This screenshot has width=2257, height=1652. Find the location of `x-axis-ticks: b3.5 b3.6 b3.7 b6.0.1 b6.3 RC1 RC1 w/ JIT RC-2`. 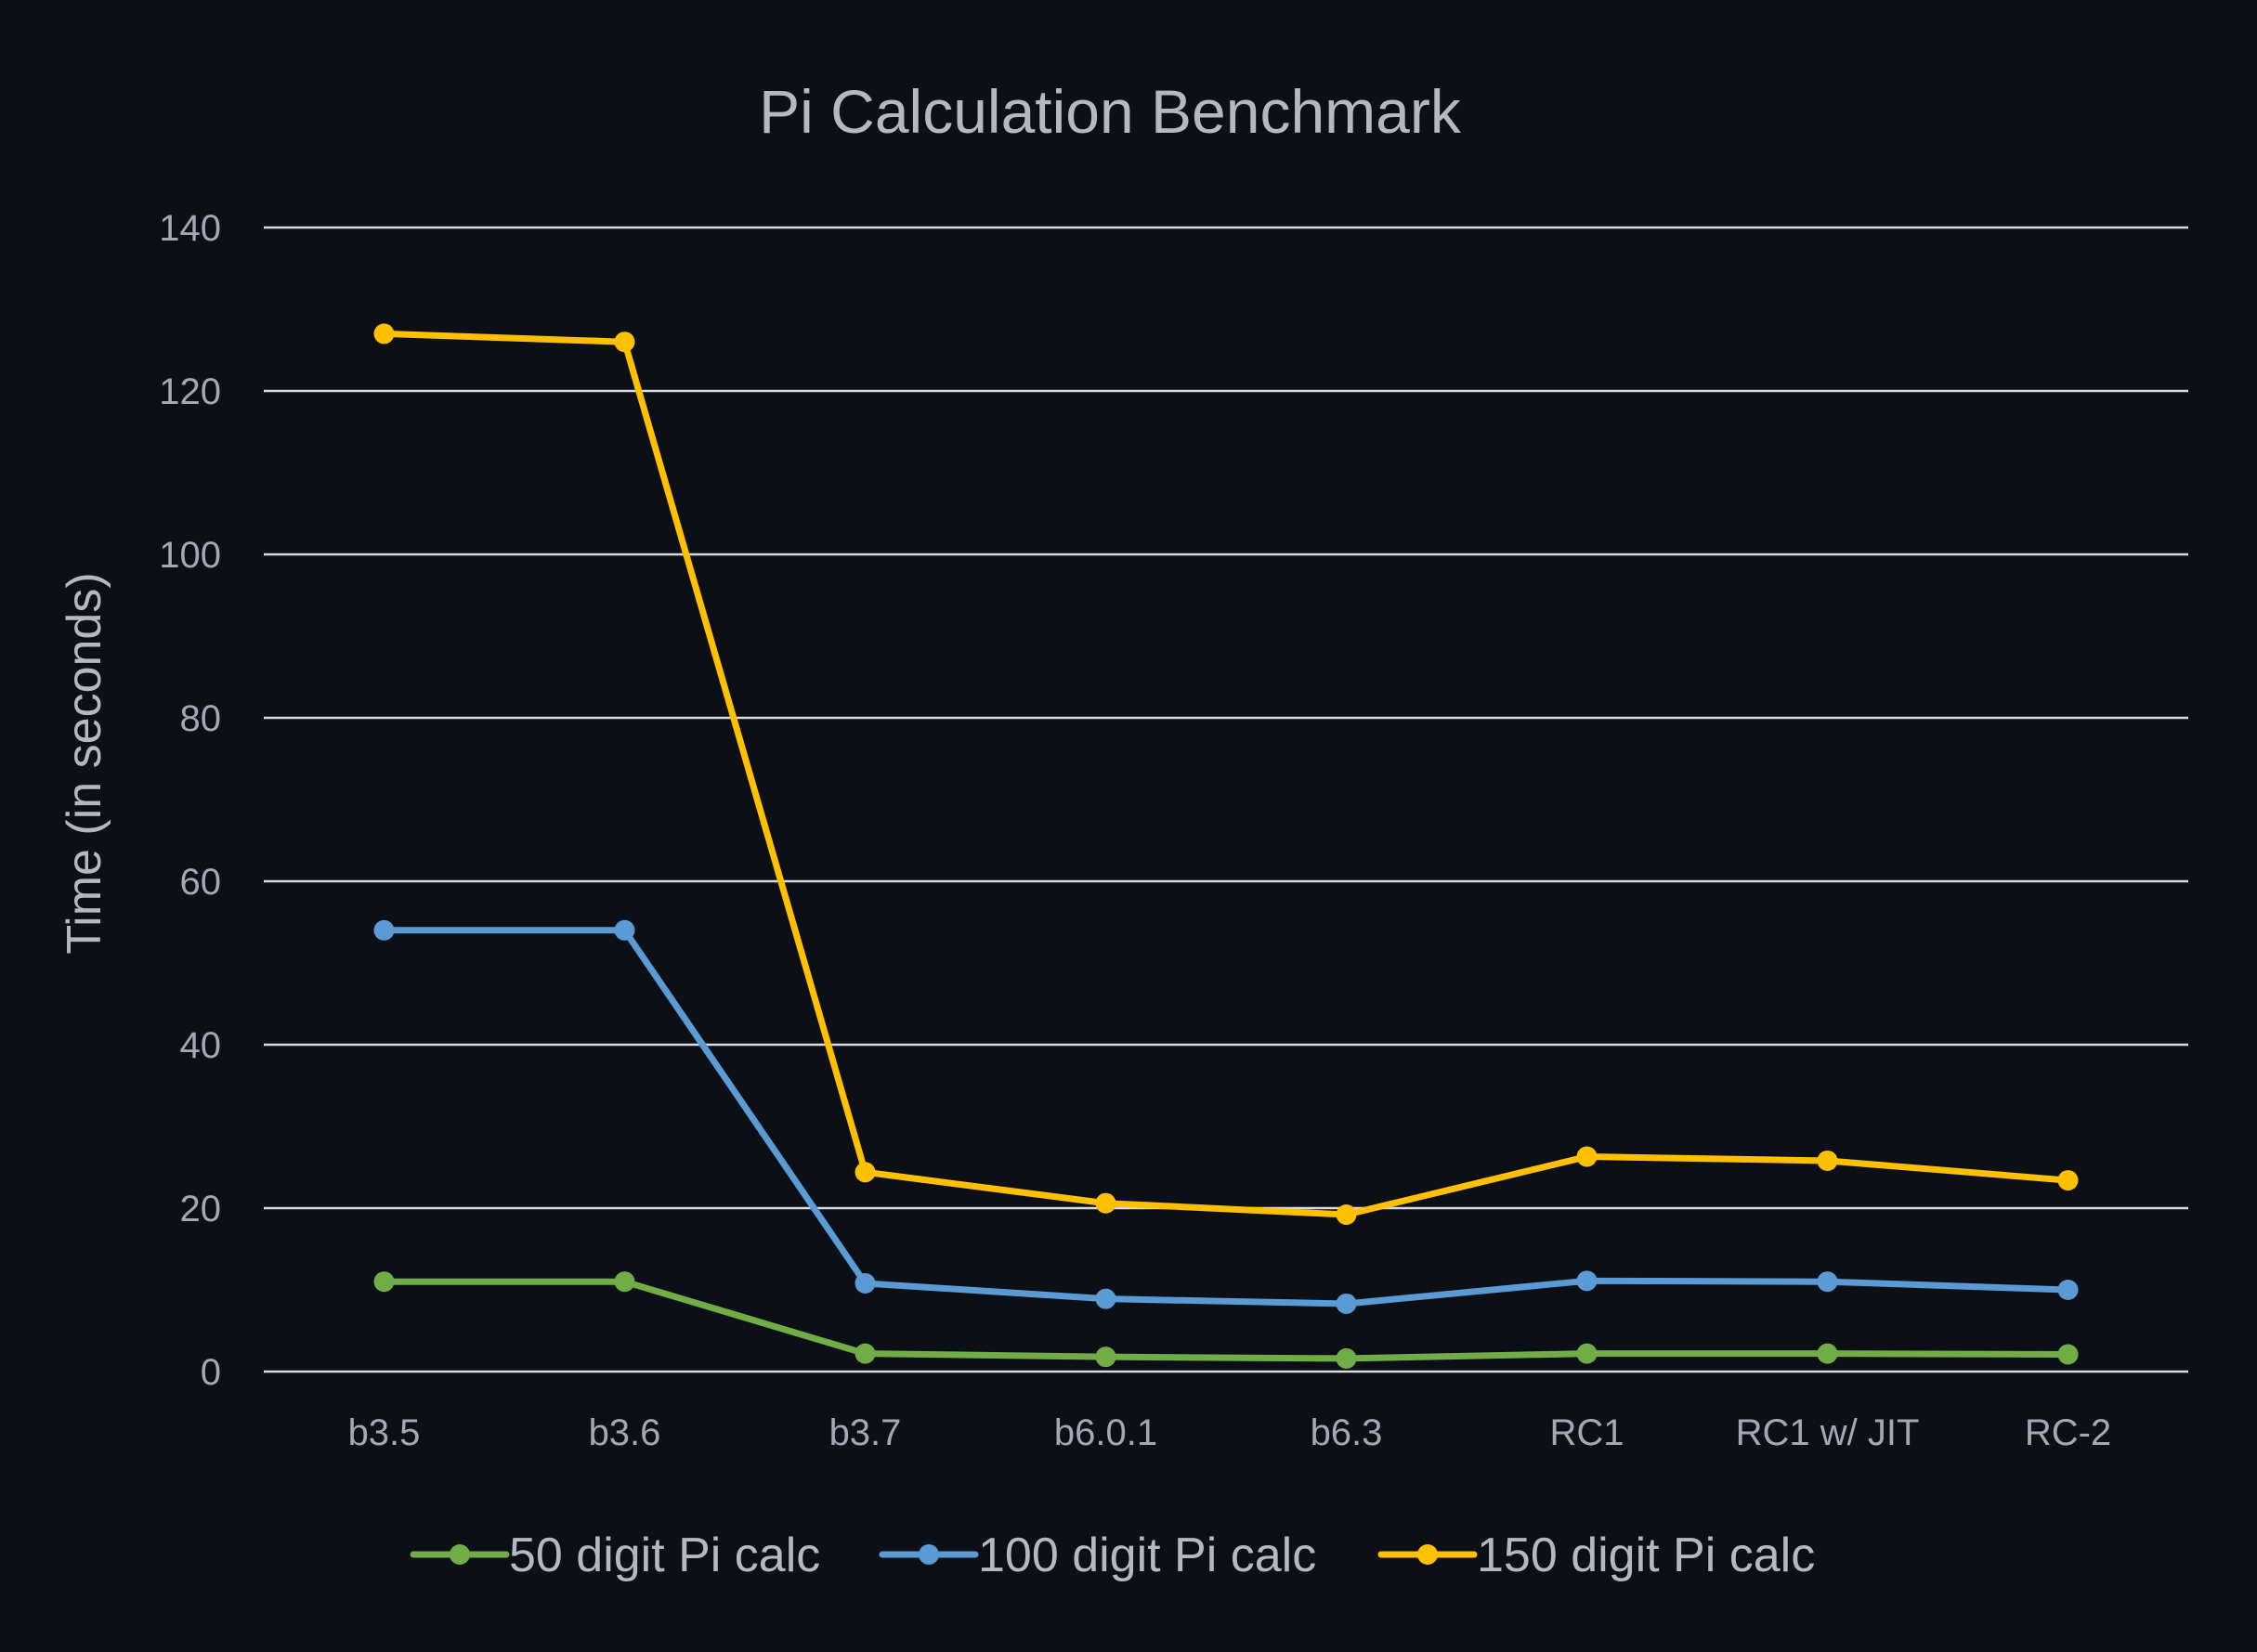

x-axis-ticks: b3.5 b3.6 b3.7 b6.0.1 b6.3 RC1 RC1 w/ JIT RC-2 is located at coordinates (1230, 1433).